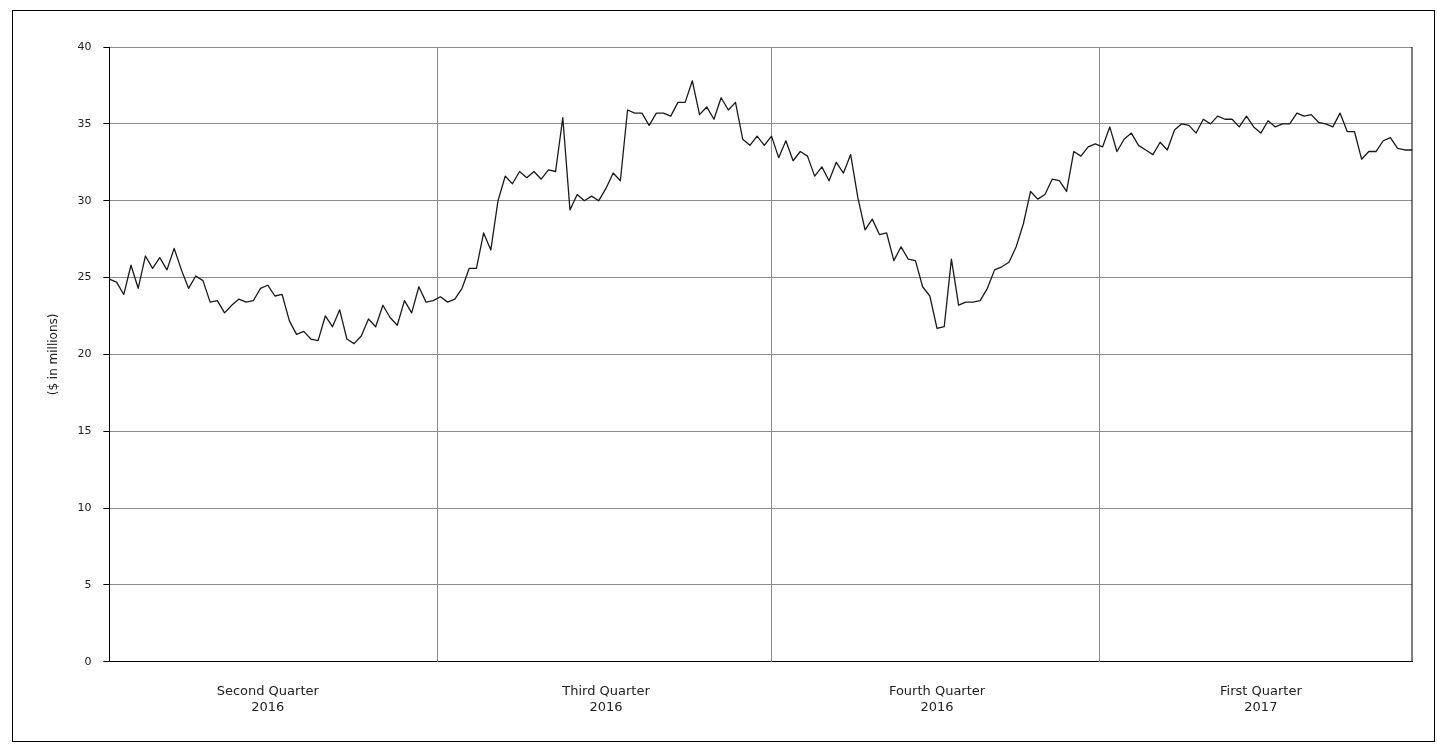 This screenshot has width=1437, height=749. I want to click on y-tick-label: 15, so click(84, 431).